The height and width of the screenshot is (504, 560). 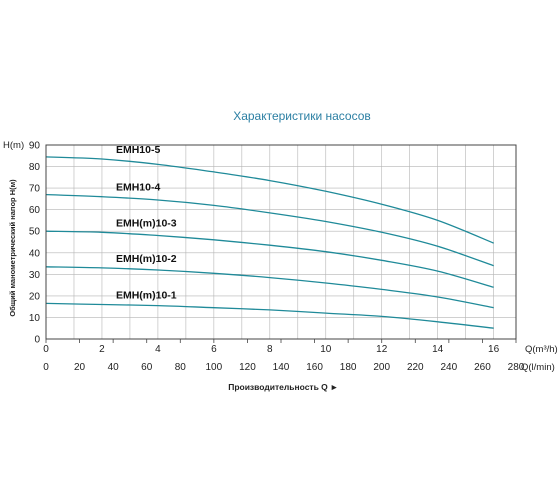 I want to click on x-tick-label-lmin: 20, so click(x=80, y=367).